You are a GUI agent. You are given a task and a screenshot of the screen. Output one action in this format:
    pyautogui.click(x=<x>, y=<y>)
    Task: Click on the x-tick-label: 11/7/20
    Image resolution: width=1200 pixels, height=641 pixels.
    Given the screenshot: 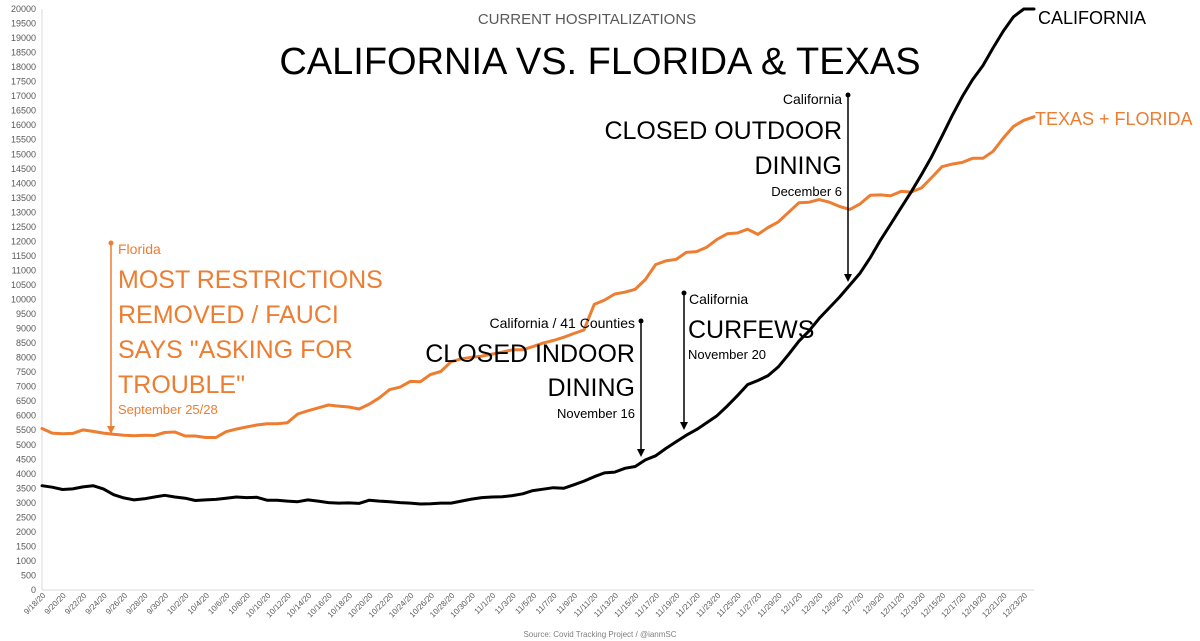 What is the action you would take?
    pyautogui.click(x=546, y=603)
    